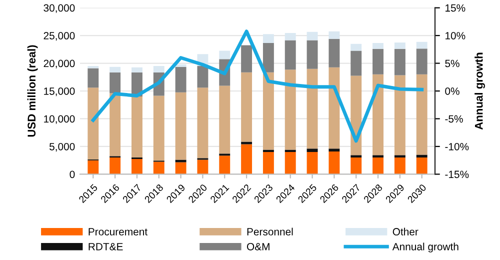 This screenshot has height=260, width=500. I want to click on y-tick-label: 10,000, so click(59, 119).